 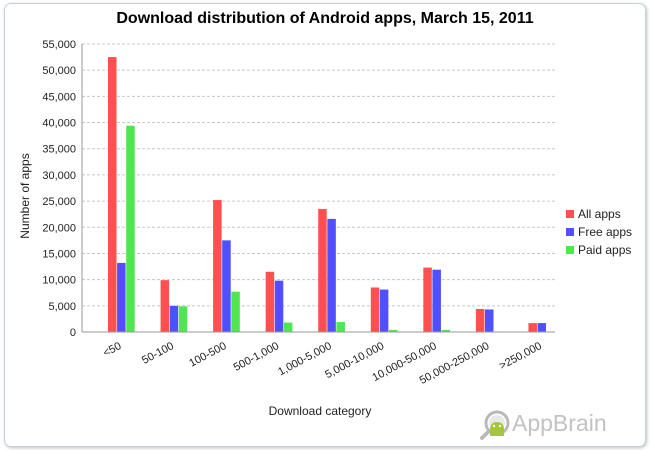 I want to click on legend: All apps Free apps Paid apps, so click(x=599, y=232).